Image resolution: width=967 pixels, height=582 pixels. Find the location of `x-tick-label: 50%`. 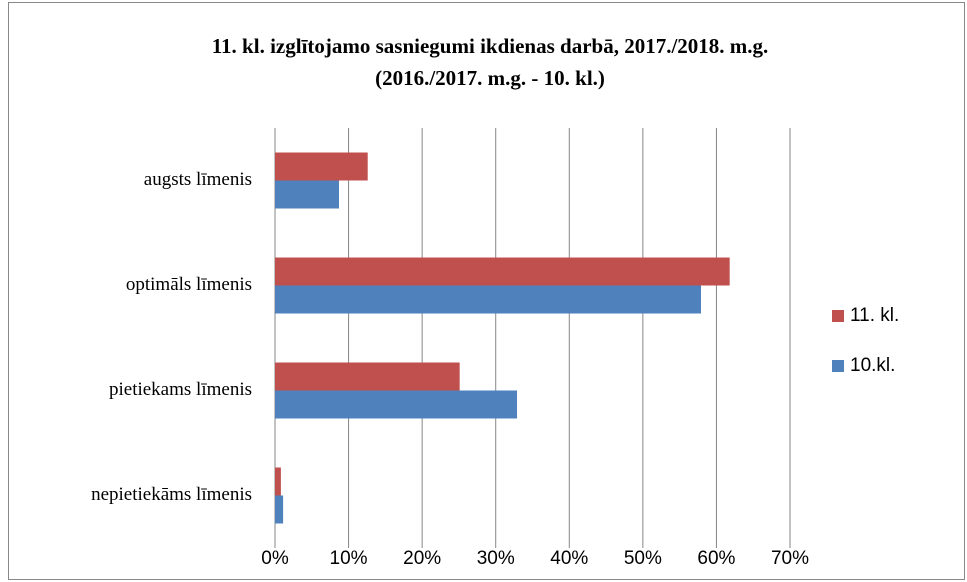

x-tick-label: 50% is located at coordinates (643, 558).